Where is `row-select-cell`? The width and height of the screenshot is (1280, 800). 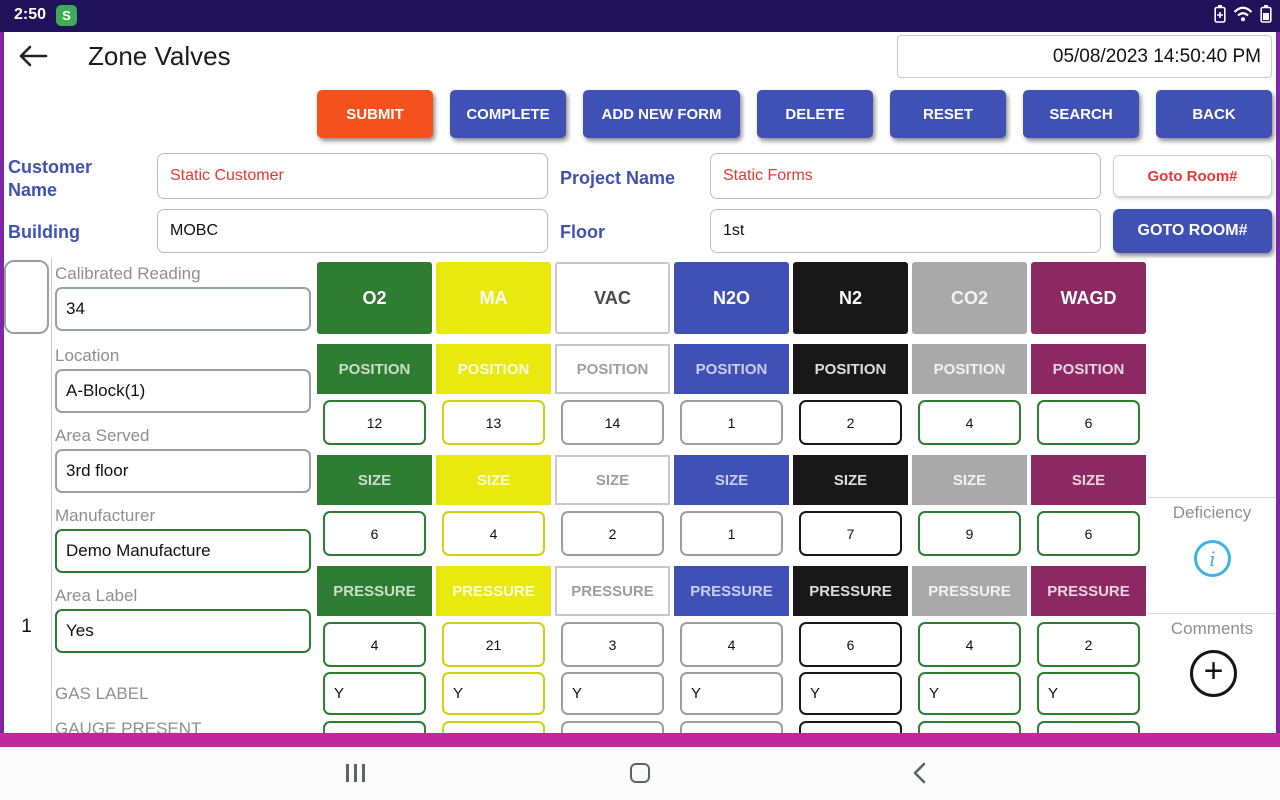
row-select-cell is located at coordinates (26, 297).